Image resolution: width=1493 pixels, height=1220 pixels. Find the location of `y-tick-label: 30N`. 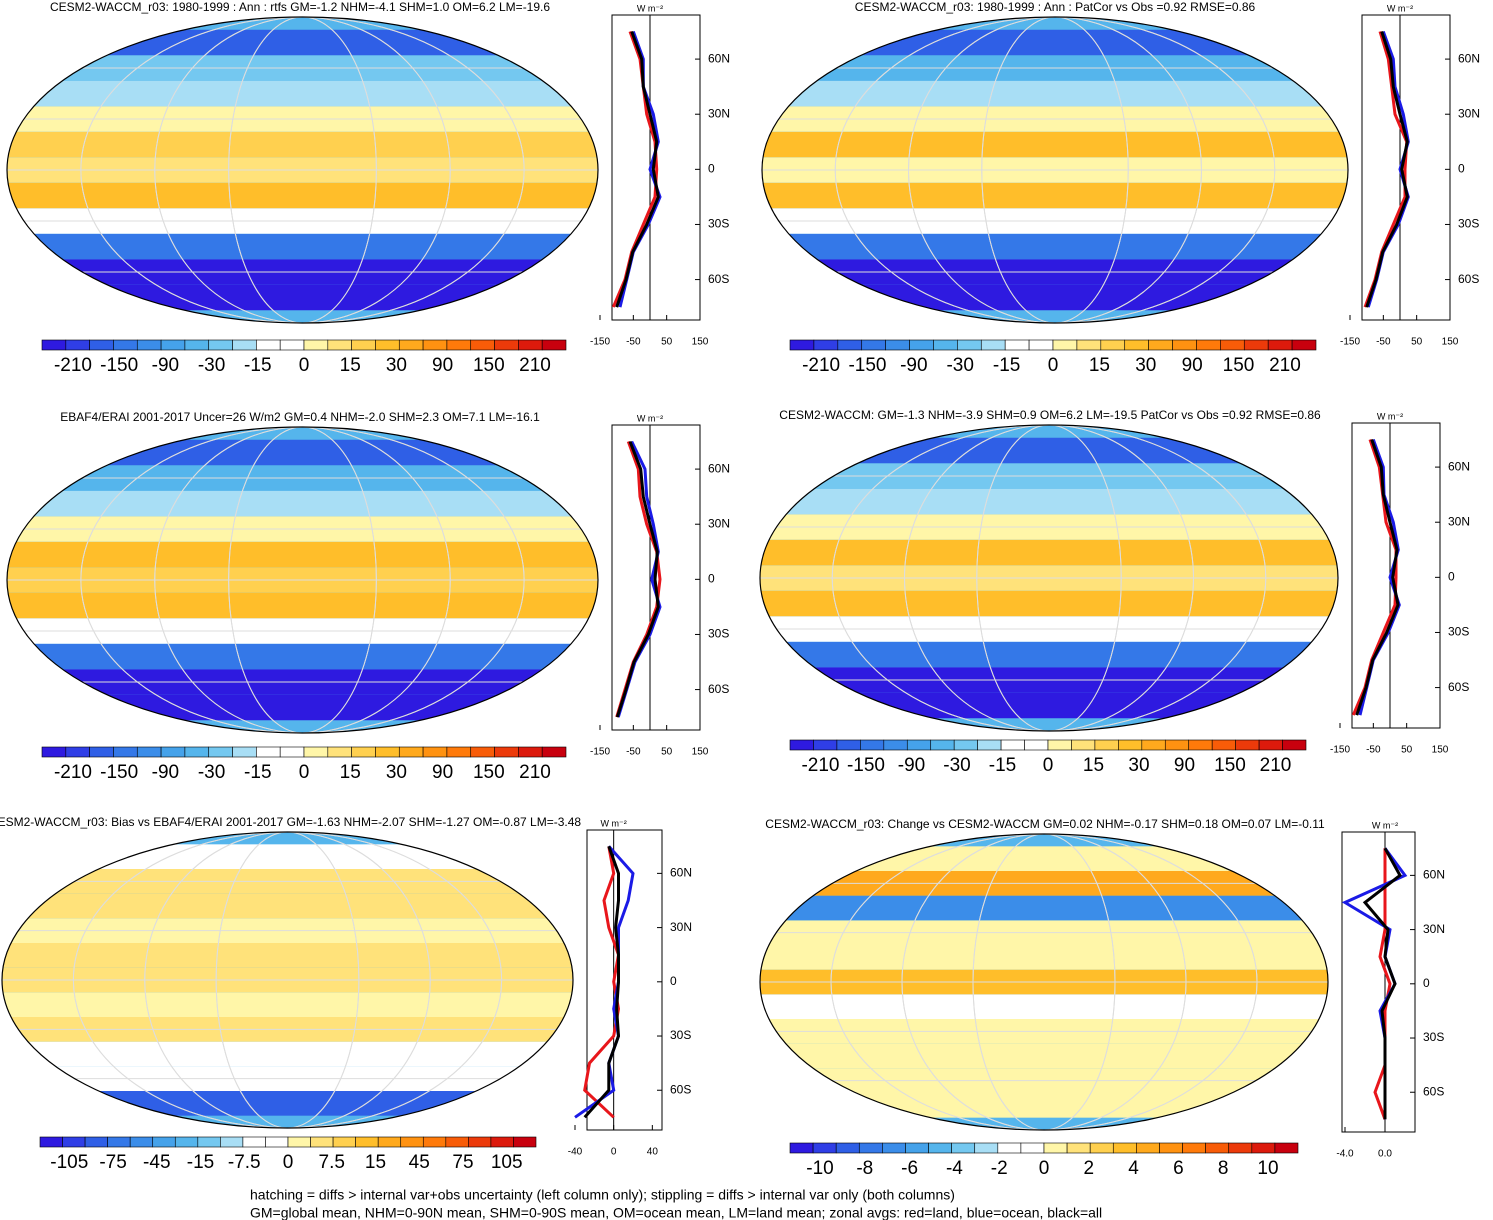

y-tick-label: 30N is located at coordinates (1434, 929).